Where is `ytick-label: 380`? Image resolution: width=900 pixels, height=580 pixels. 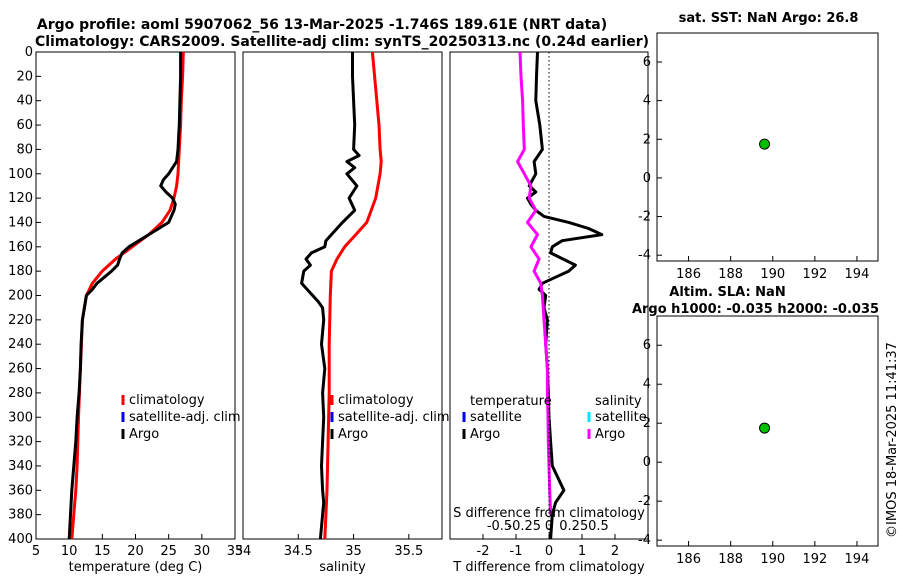 ytick-label: 380 is located at coordinates (20, 515).